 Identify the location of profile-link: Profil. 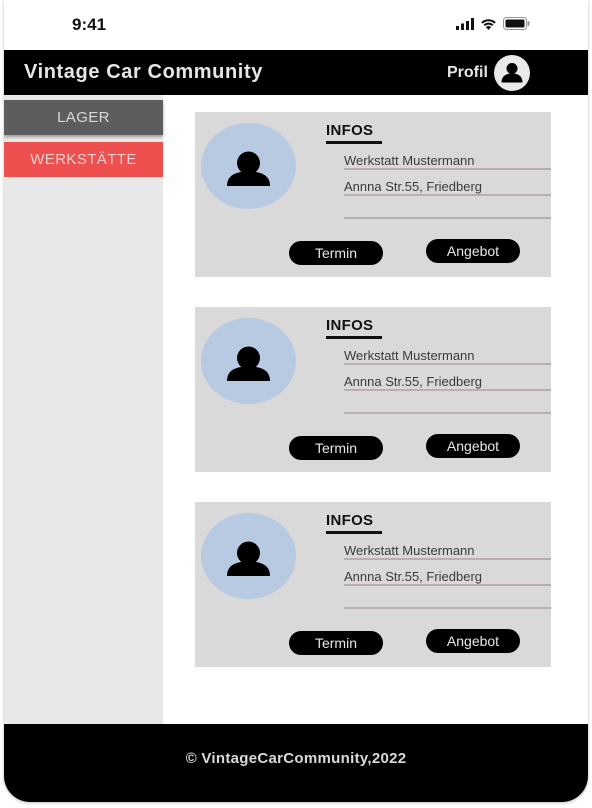
(467, 72).